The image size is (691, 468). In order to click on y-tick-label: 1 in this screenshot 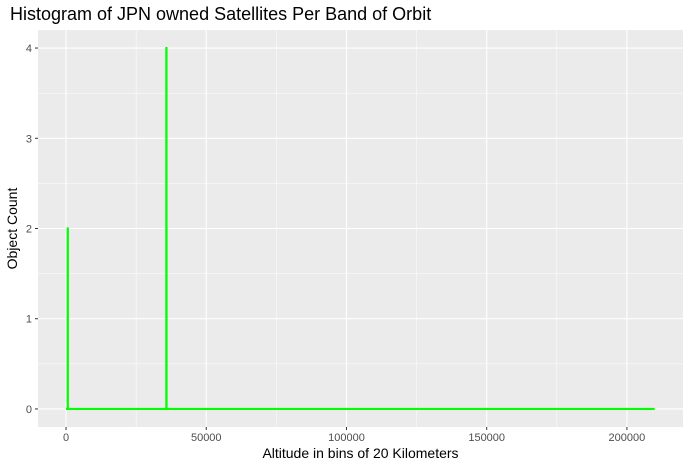, I will do `click(29, 320)`.